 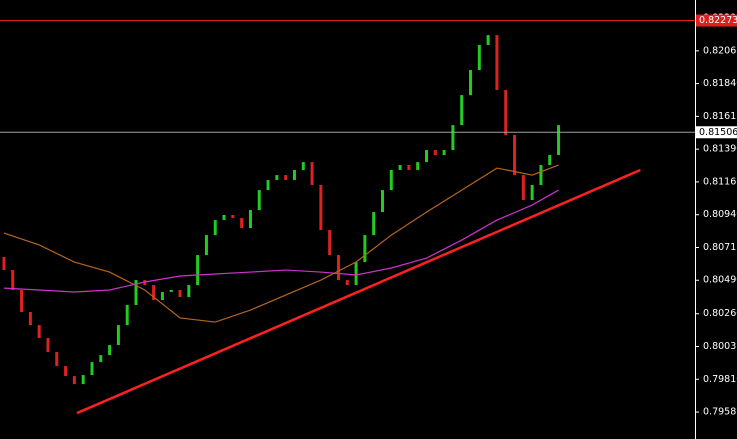 I want to click on price-level-label: 0.82273, so click(x=718, y=20).